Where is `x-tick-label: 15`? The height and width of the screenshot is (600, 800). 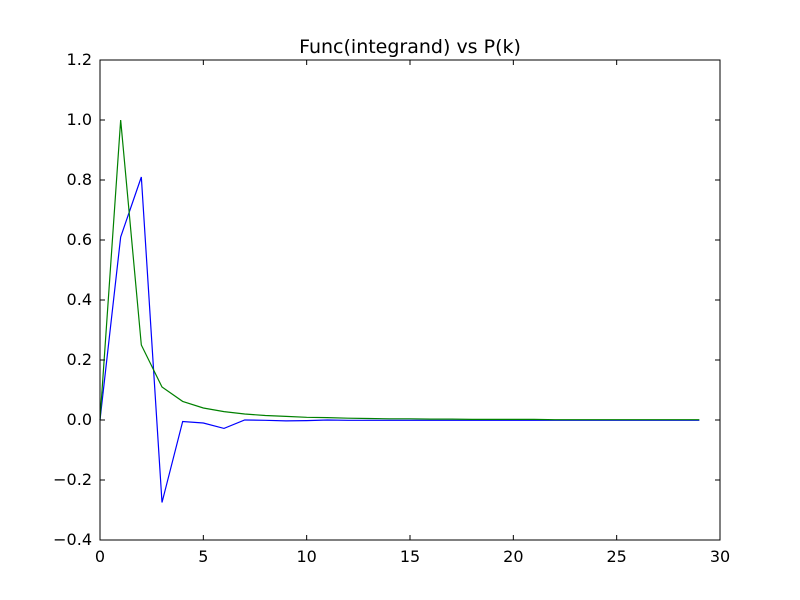 x-tick-label: 15 is located at coordinates (410, 556).